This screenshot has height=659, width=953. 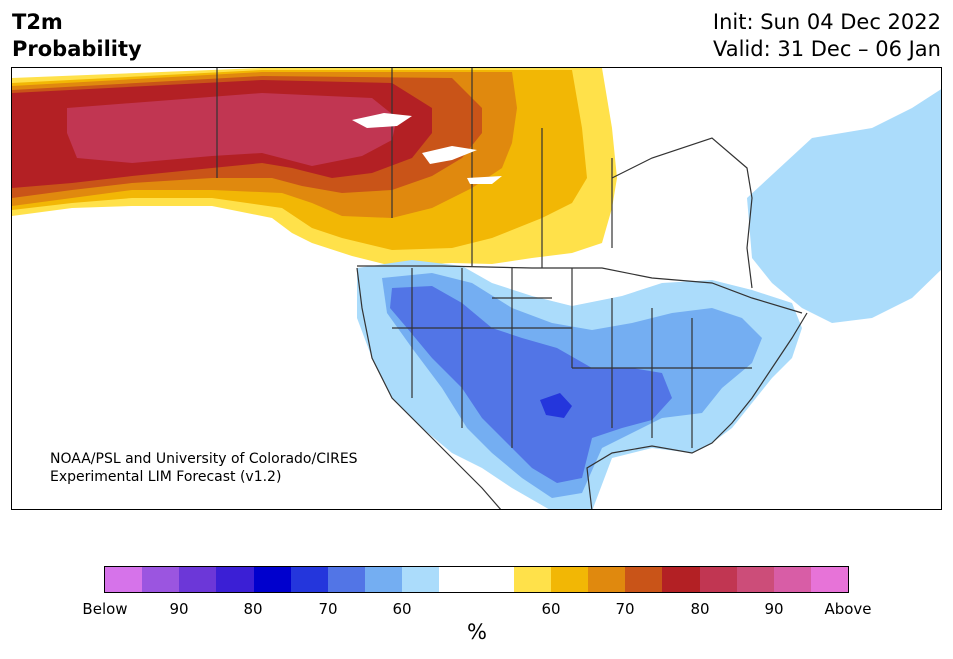 I want to click on valid-range: Valid: 31 Dec – 06 Jan, so click(x=826, y=49).